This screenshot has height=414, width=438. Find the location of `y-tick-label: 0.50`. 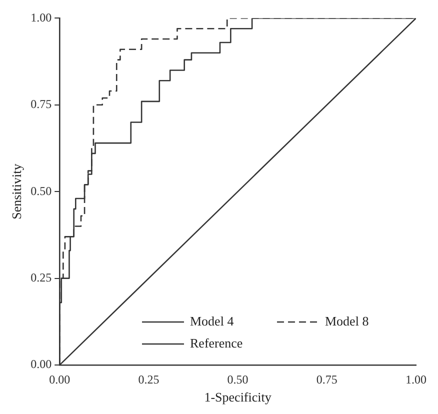

y-tick-label: 0.50 is located at coordinates (41, 191).